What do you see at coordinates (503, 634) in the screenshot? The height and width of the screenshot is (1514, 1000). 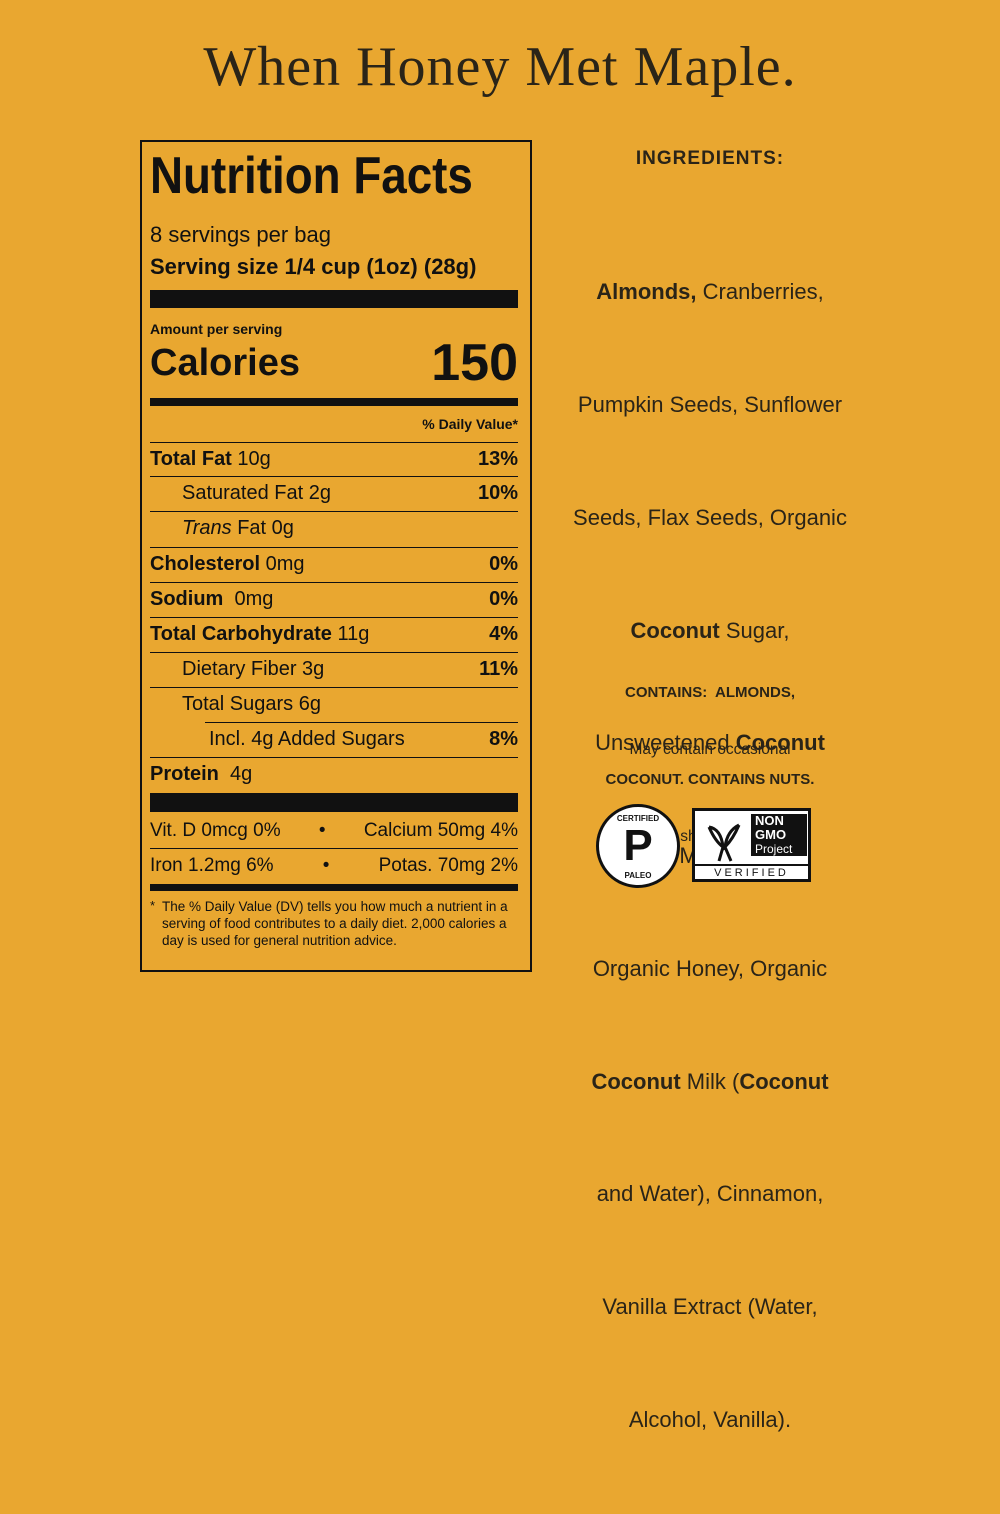 I see `nutrient-dv: 4%` at bounding box center [503, 634].